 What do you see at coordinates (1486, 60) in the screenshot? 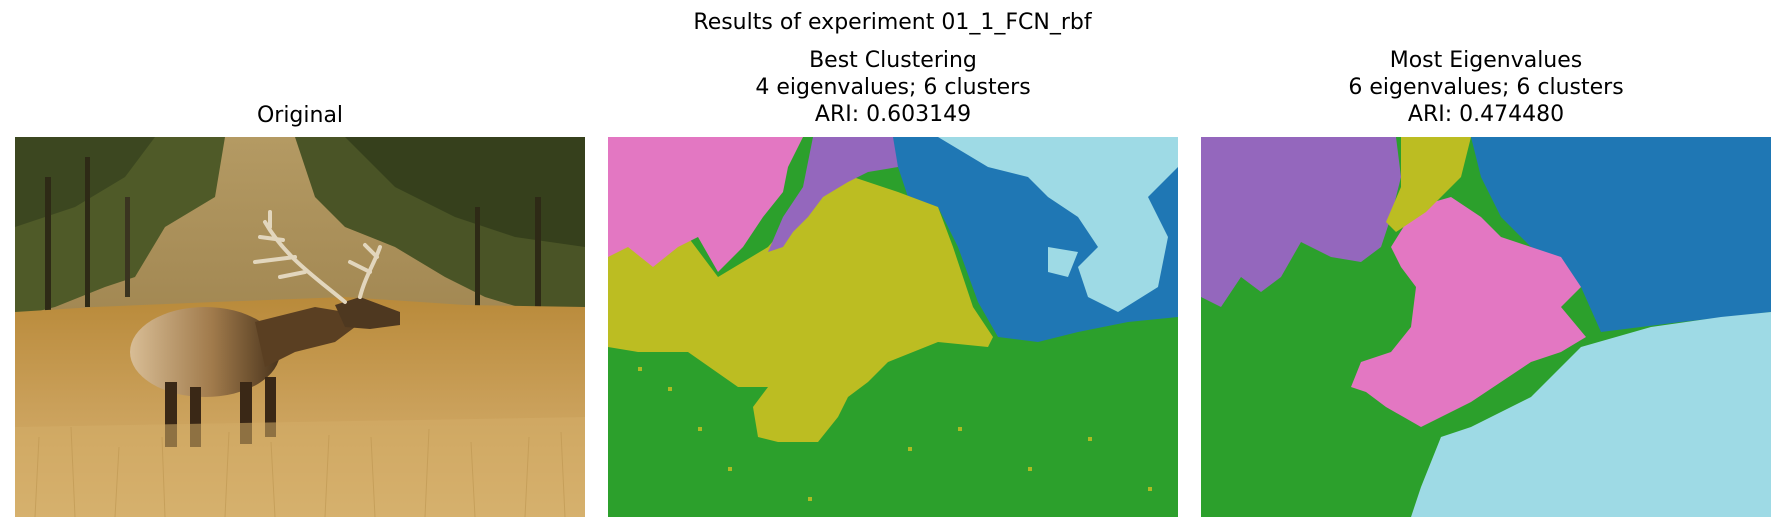
I see `title-line: Most Eigenvalues` at bounding box center [1486, 60].